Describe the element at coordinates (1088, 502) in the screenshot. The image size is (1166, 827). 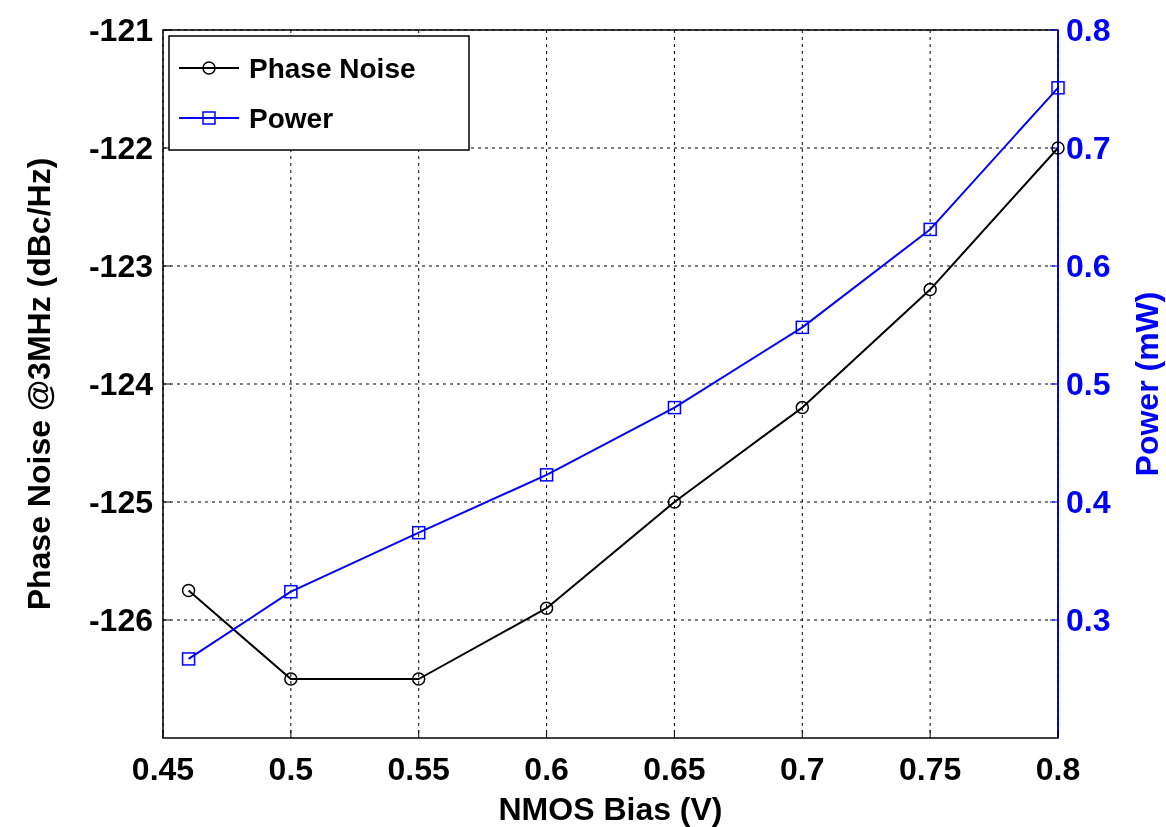
I see `y2-tick-label: 0.4` at that location.